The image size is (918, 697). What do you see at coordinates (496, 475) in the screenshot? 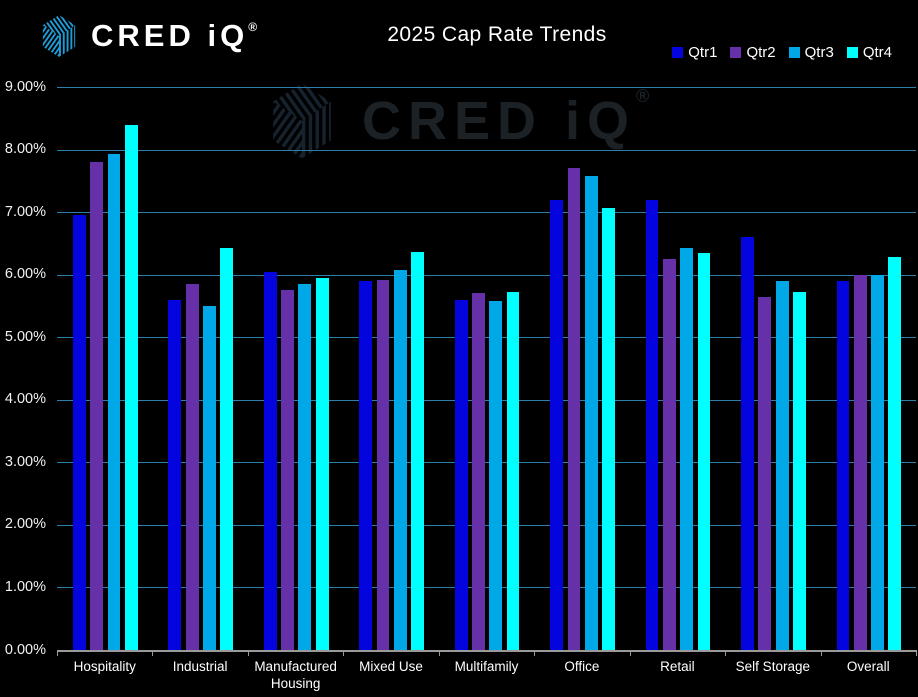
I see `bar-qtr3-multifamily` at bounding box center [496, 475].